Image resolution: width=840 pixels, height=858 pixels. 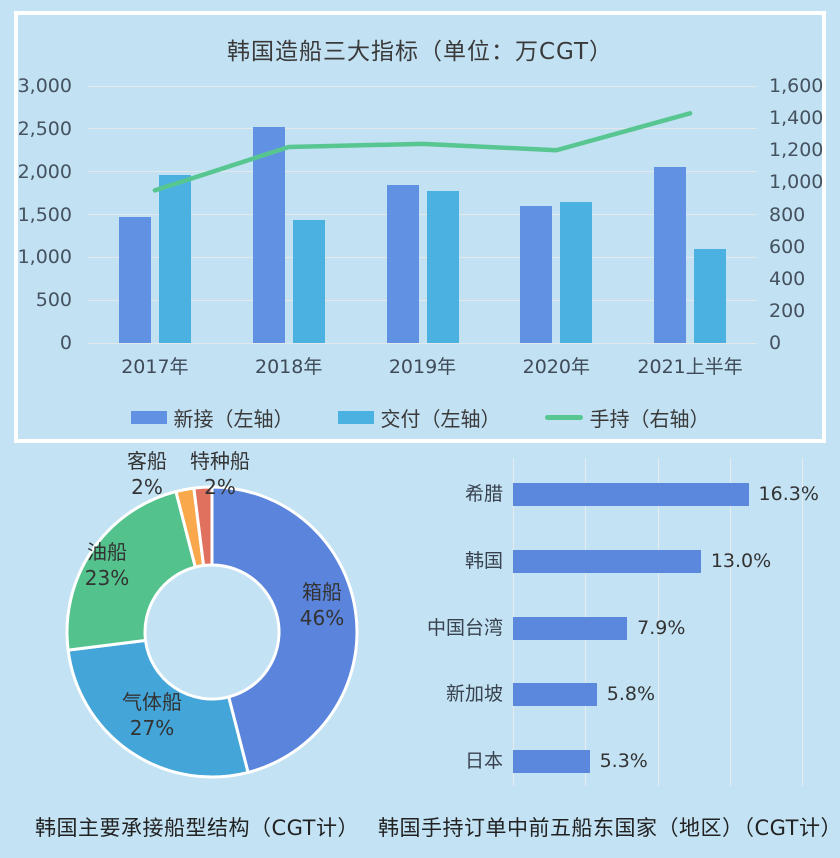 I want to click on country-label: 日本, so click(x=483, y=761).